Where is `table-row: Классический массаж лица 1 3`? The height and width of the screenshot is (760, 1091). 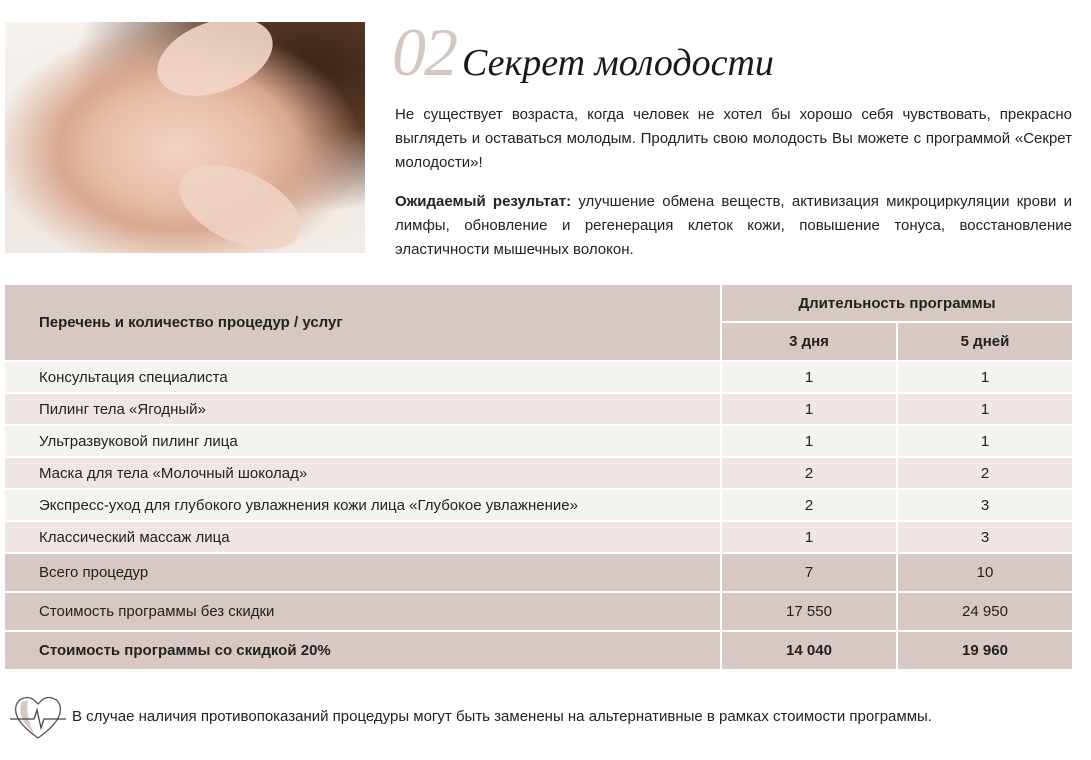 table-row: Классический массаж лица 1 3 is located at coordinates (538, 538).